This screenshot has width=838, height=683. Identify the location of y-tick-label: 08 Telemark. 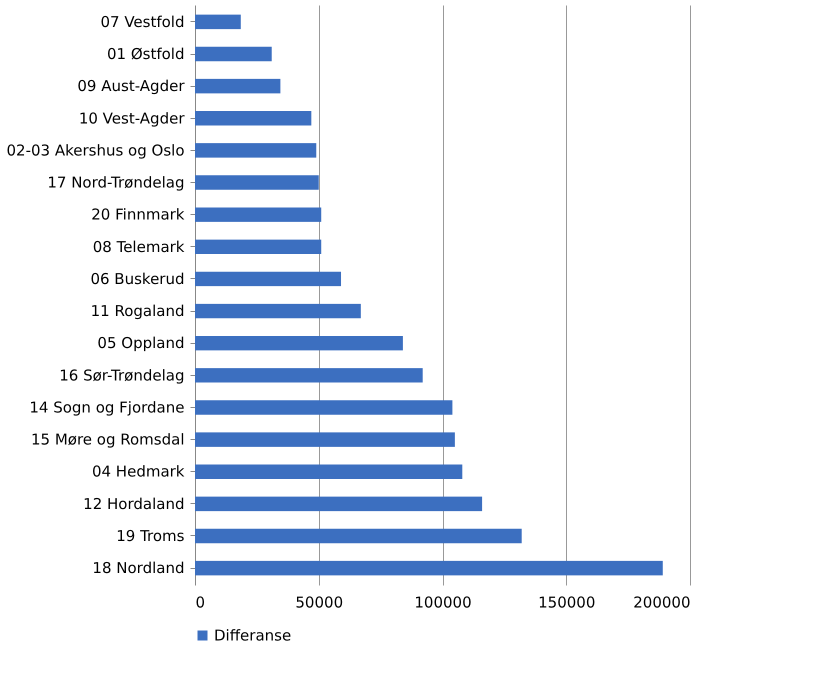
(138, 247).